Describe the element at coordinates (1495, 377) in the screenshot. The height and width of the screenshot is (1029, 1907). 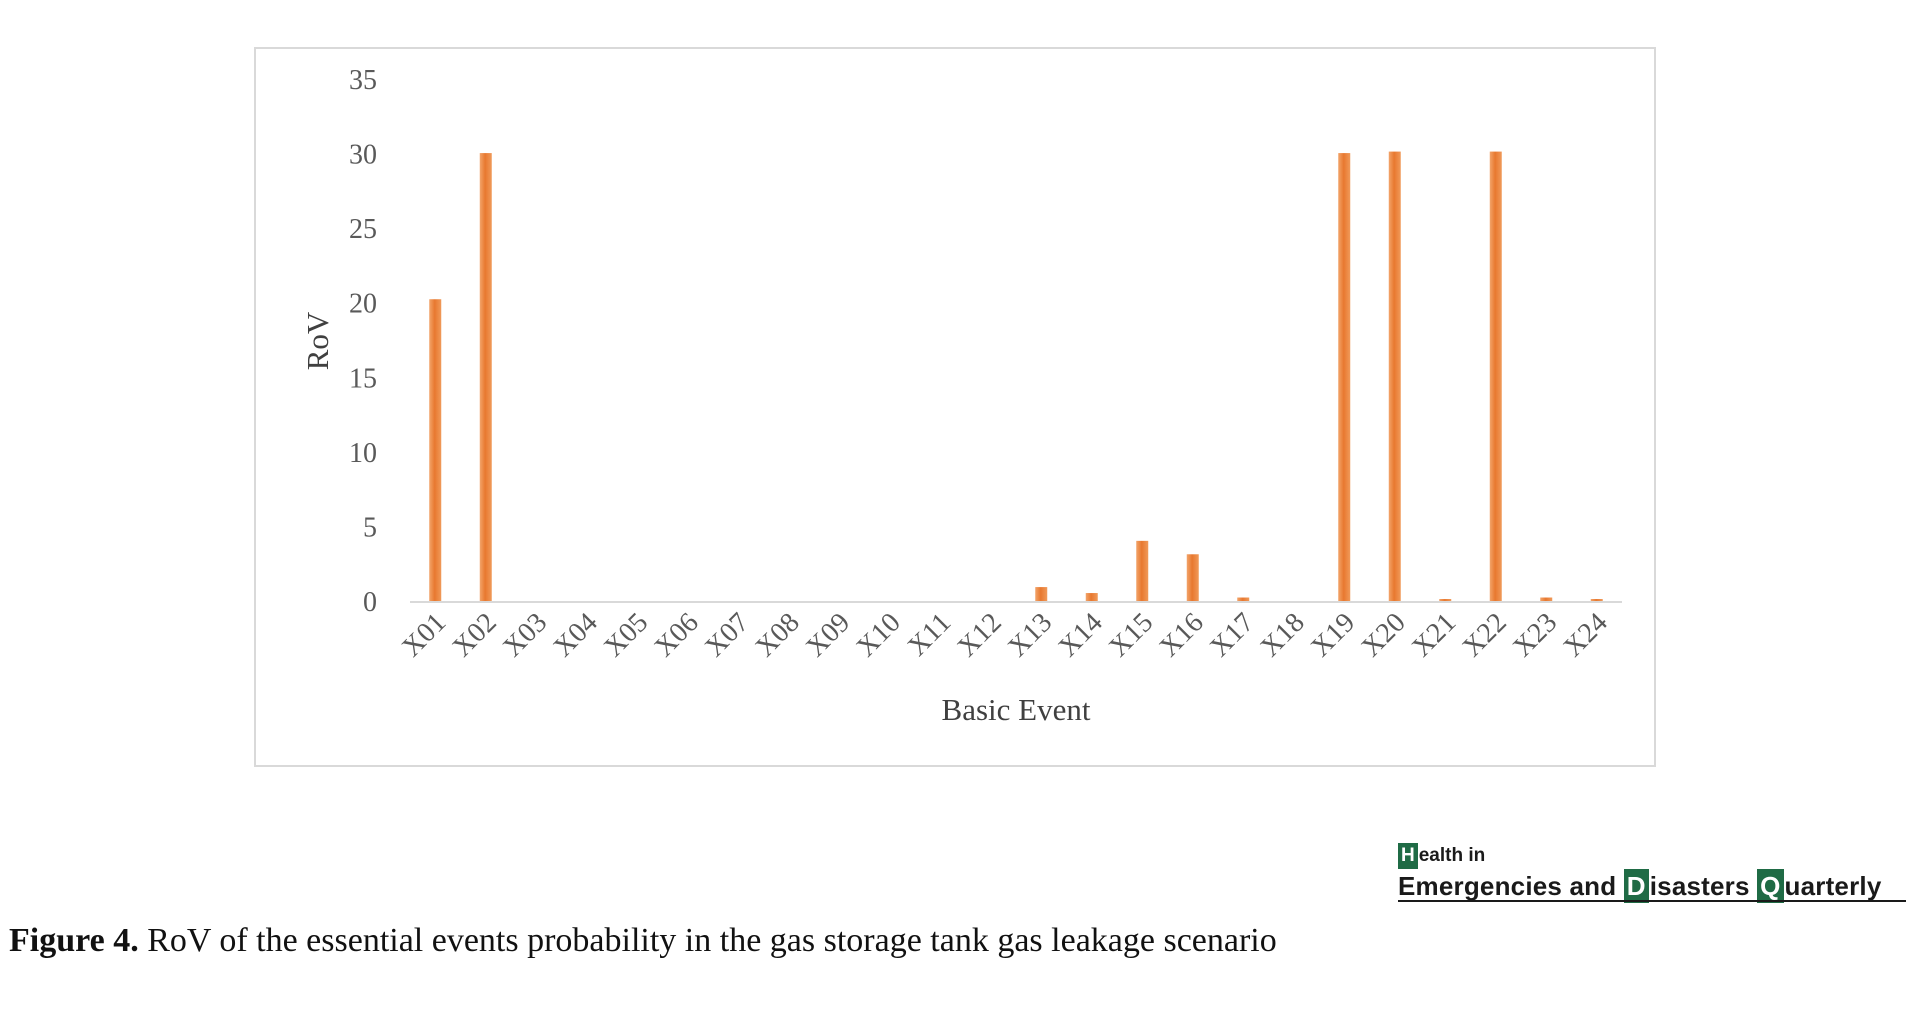
I see `bar-x22` at that location.